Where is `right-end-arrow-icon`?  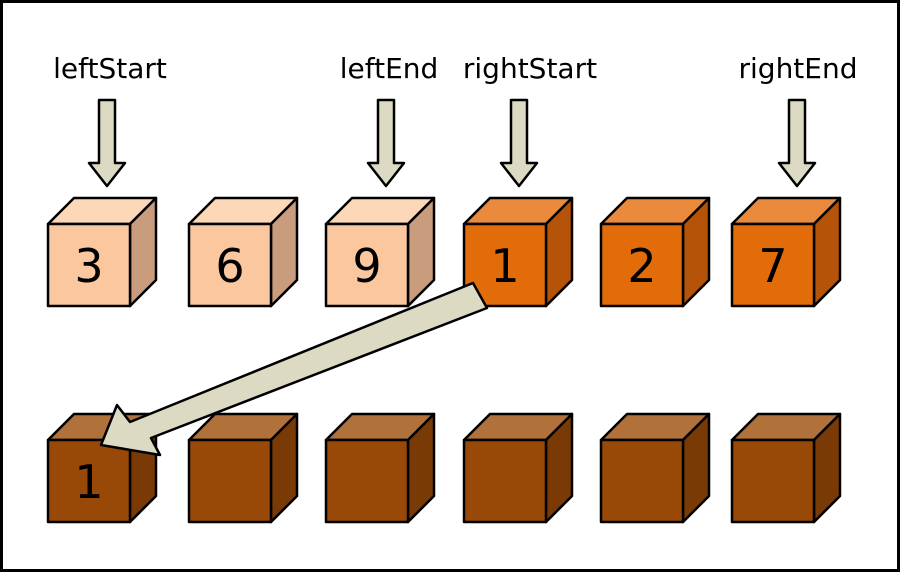 right-end-arrow-icon is located at coordinates (797, 143).